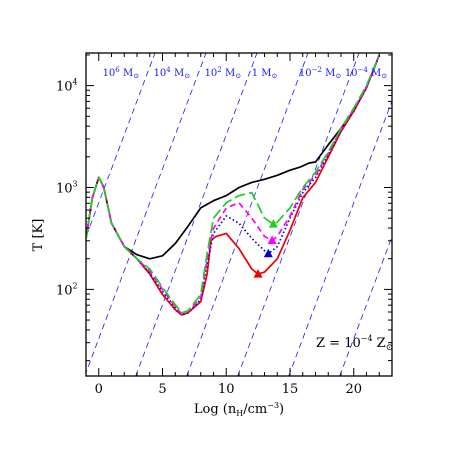  What do you see at coordinates (353, 389) in the screenshot?
I see `x-tick-label: 20` at bounding box center [353, 389].